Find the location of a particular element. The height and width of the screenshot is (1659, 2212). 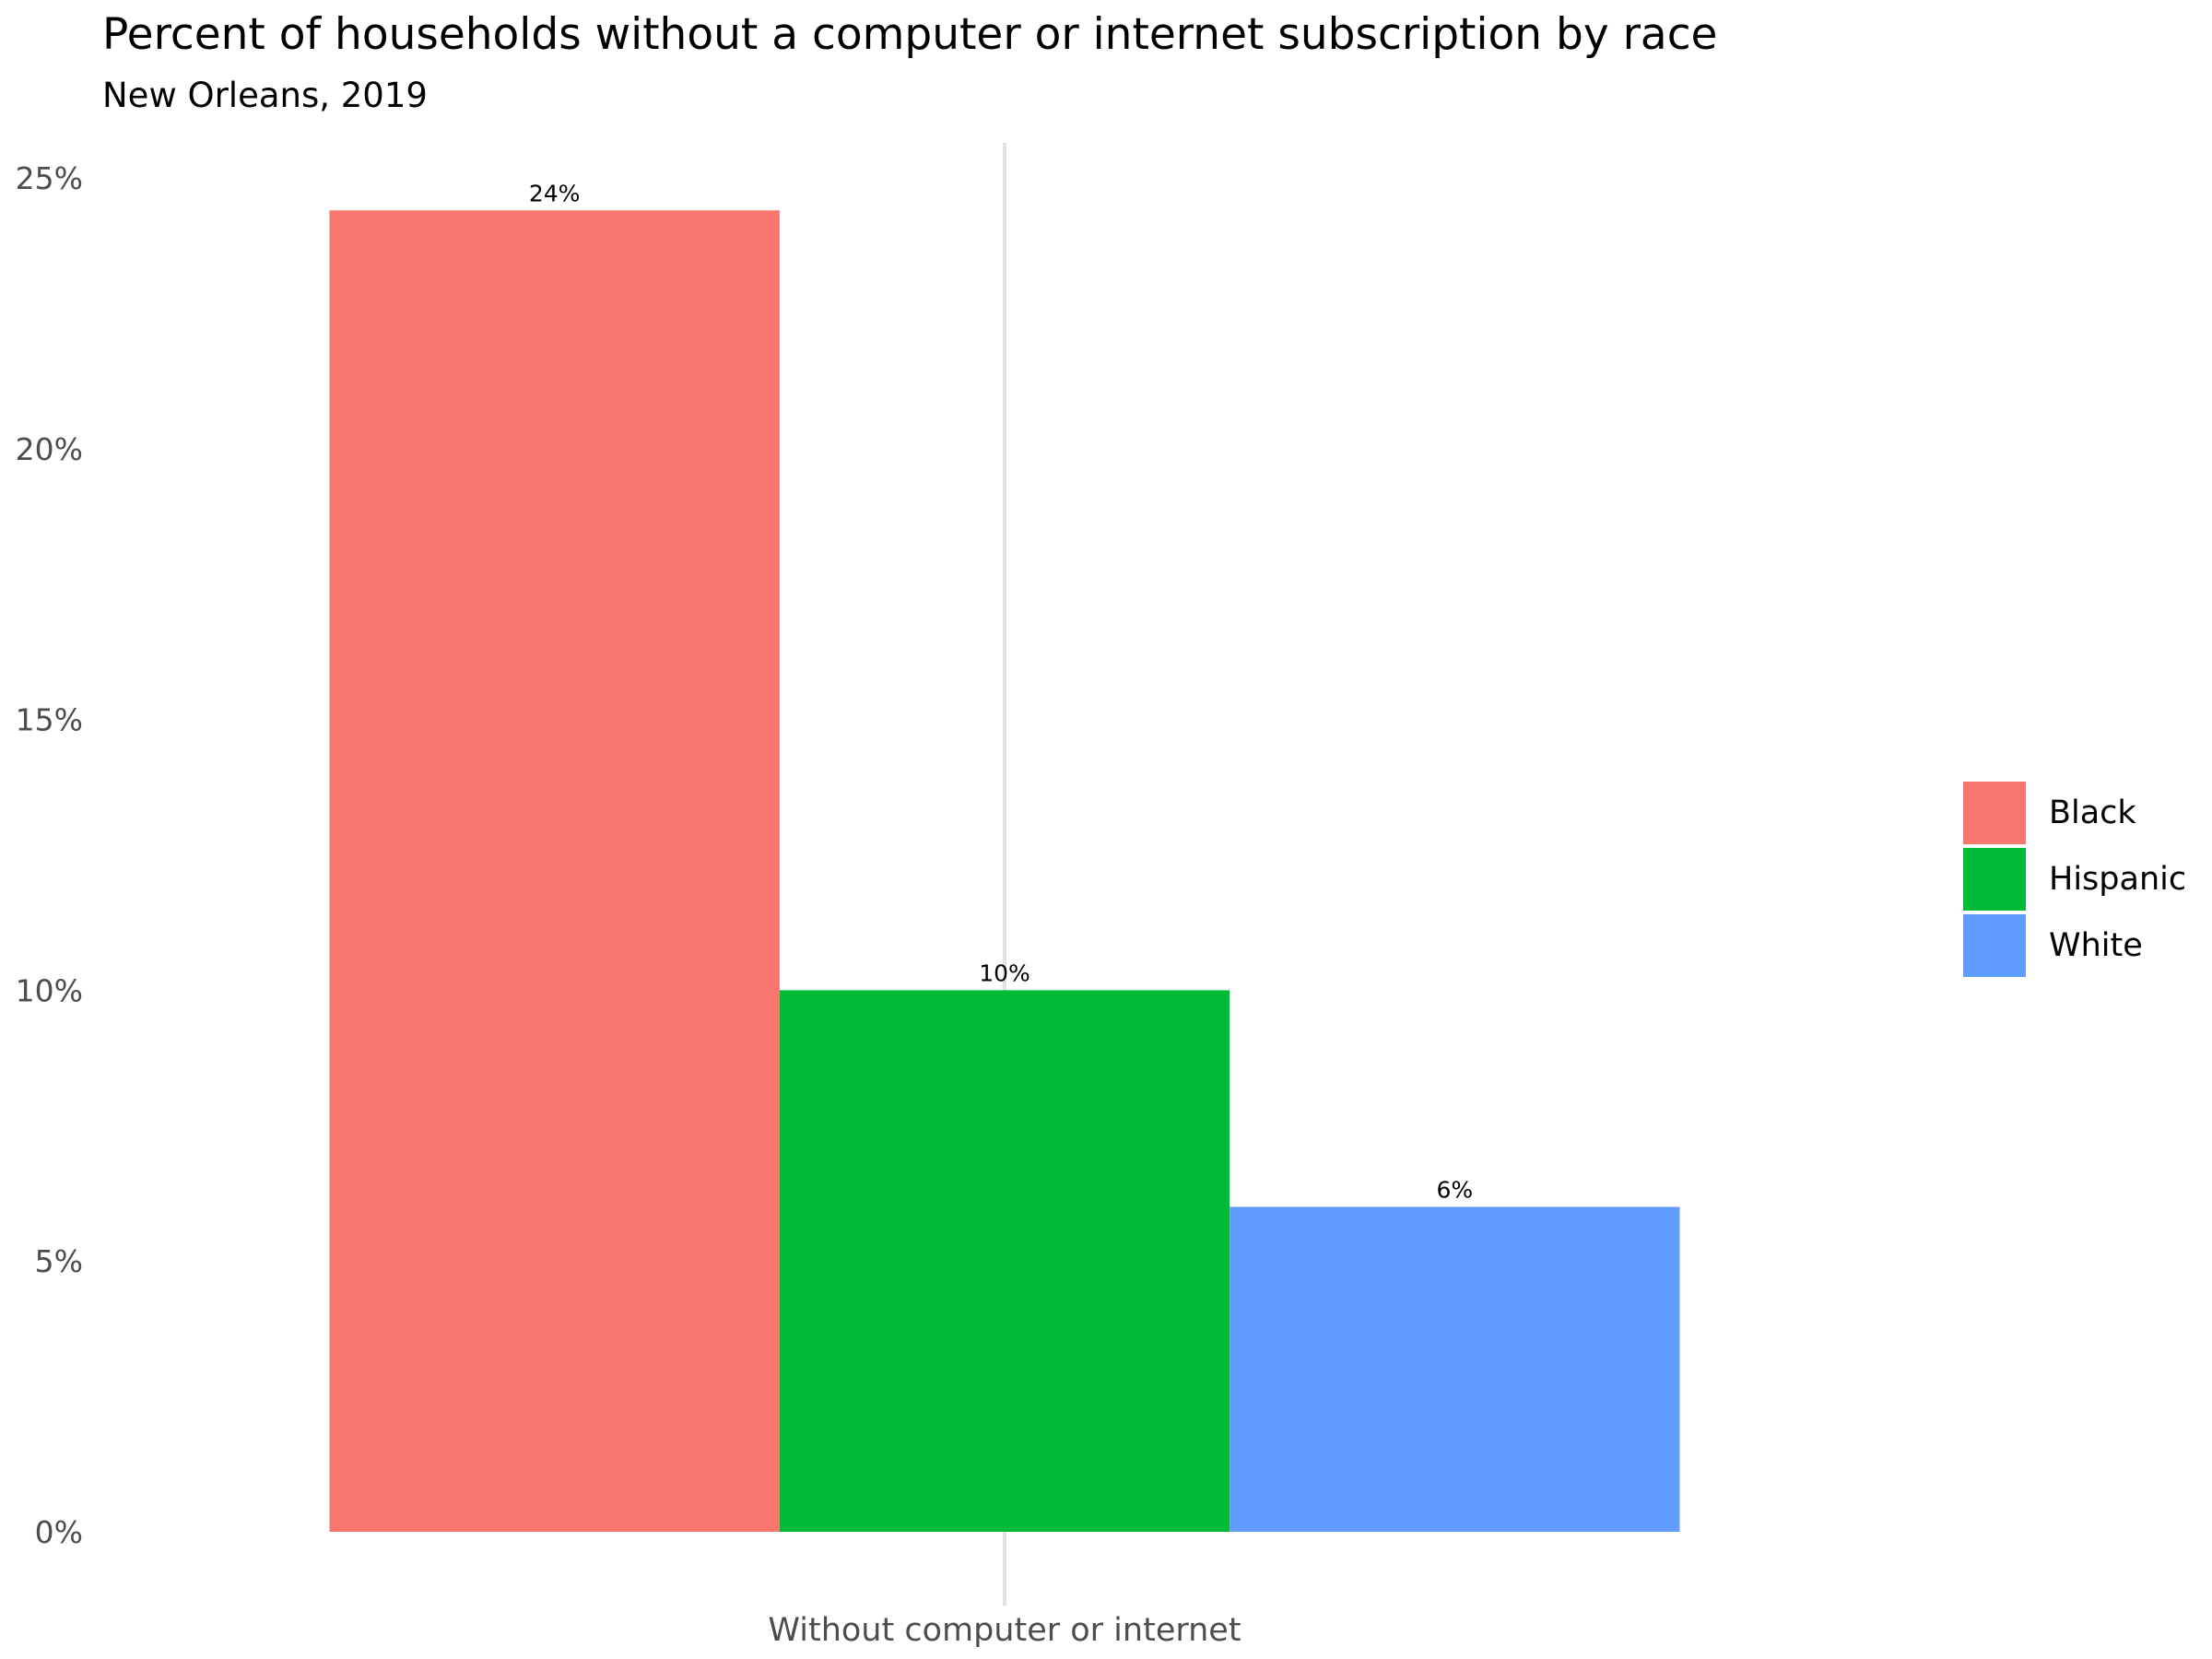

bar-hispanic is located at coordinates (1004, 1261).